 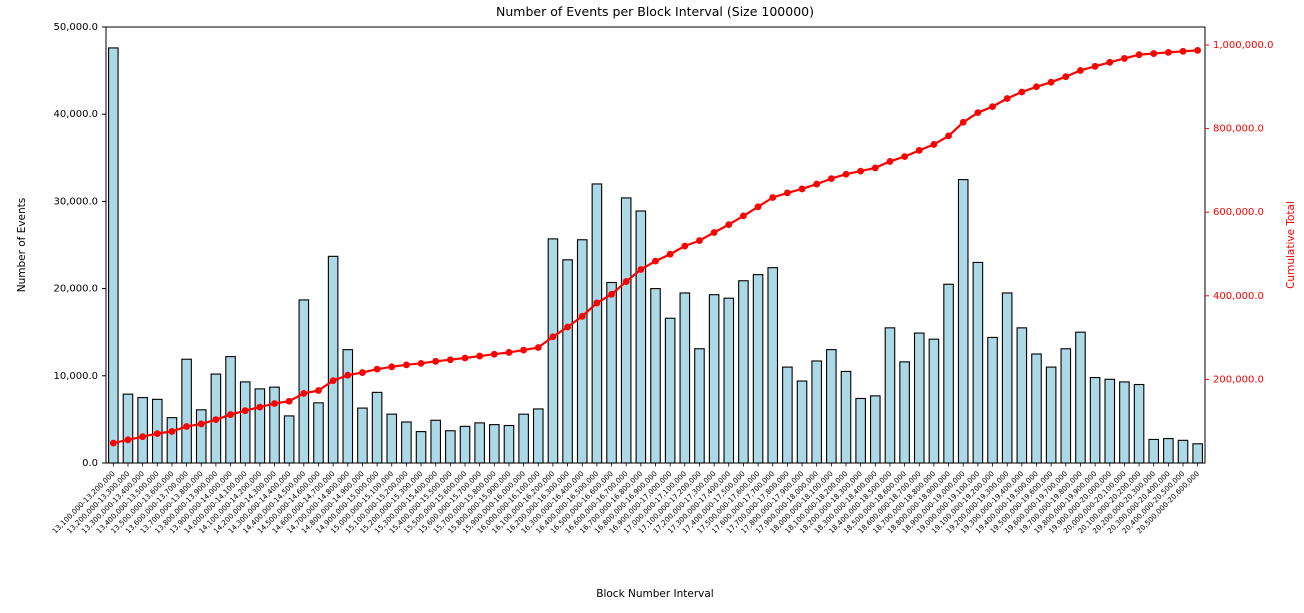 What do you see at coordinates (90, 463) in the screenshot?
I see `left-tick-label: 0.0` at bounding box center [90, 463].